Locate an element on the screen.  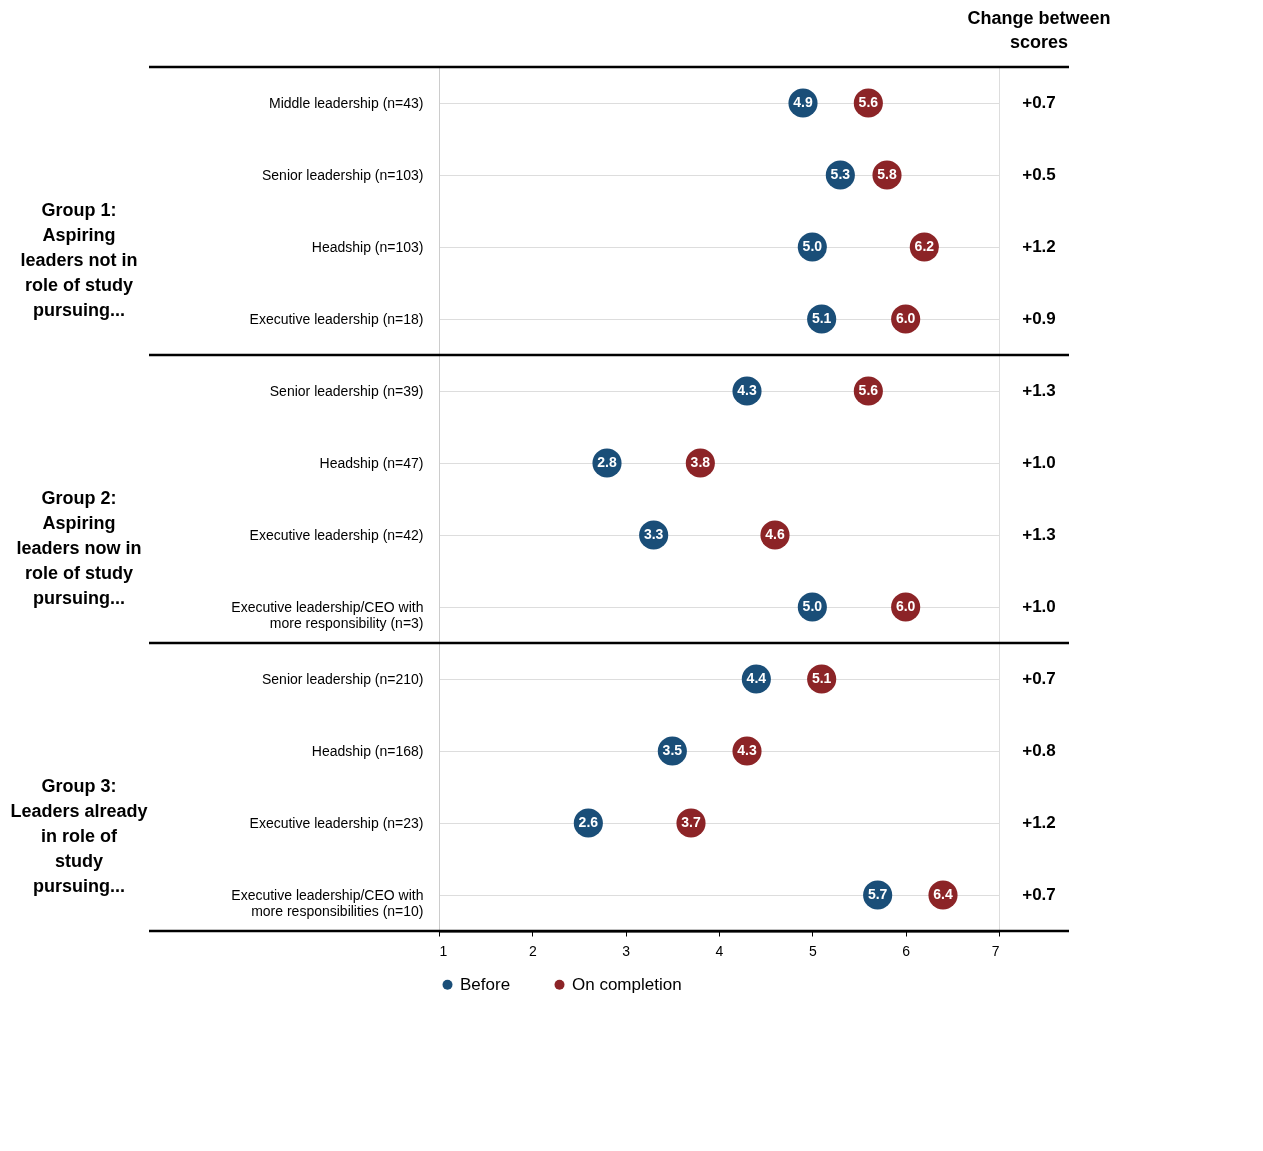
text: +0.8 is located at coordinates (1039, 750).